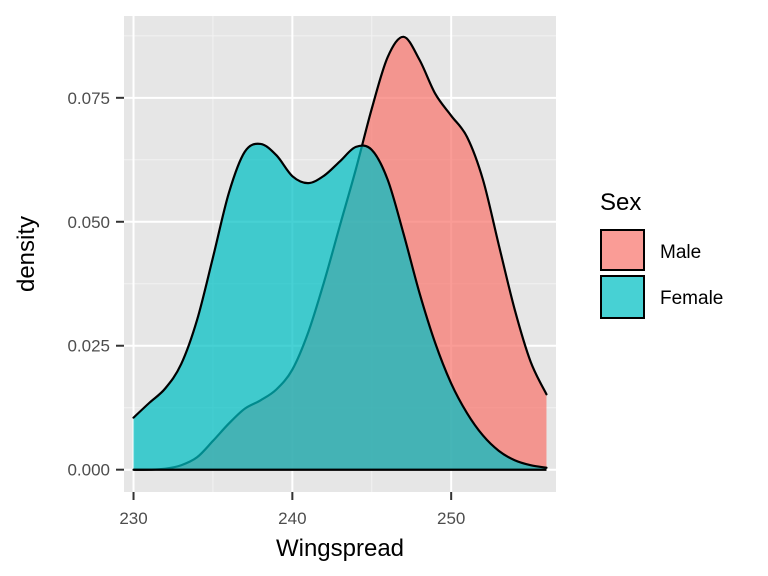 The image size is (768, 576). I want to click on x-axis-tick-label: 230, so click(133, 518).